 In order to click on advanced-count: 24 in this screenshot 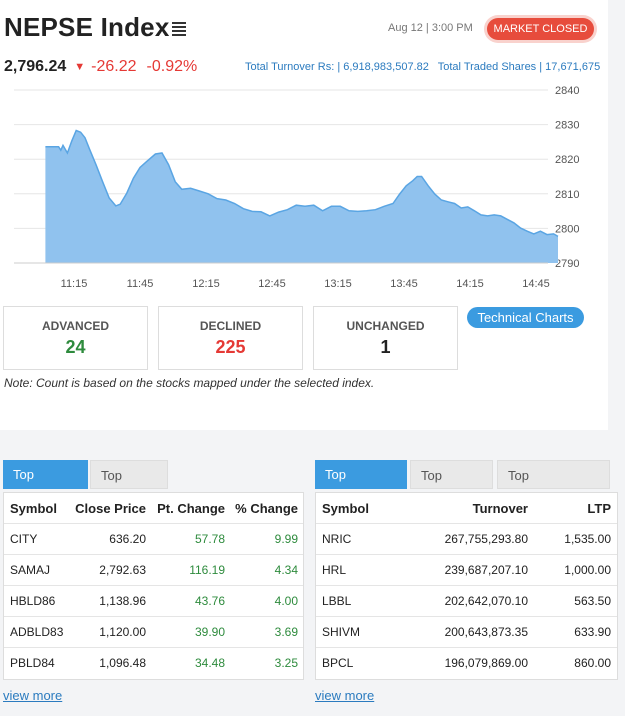, I will do `click(75, 347)`.